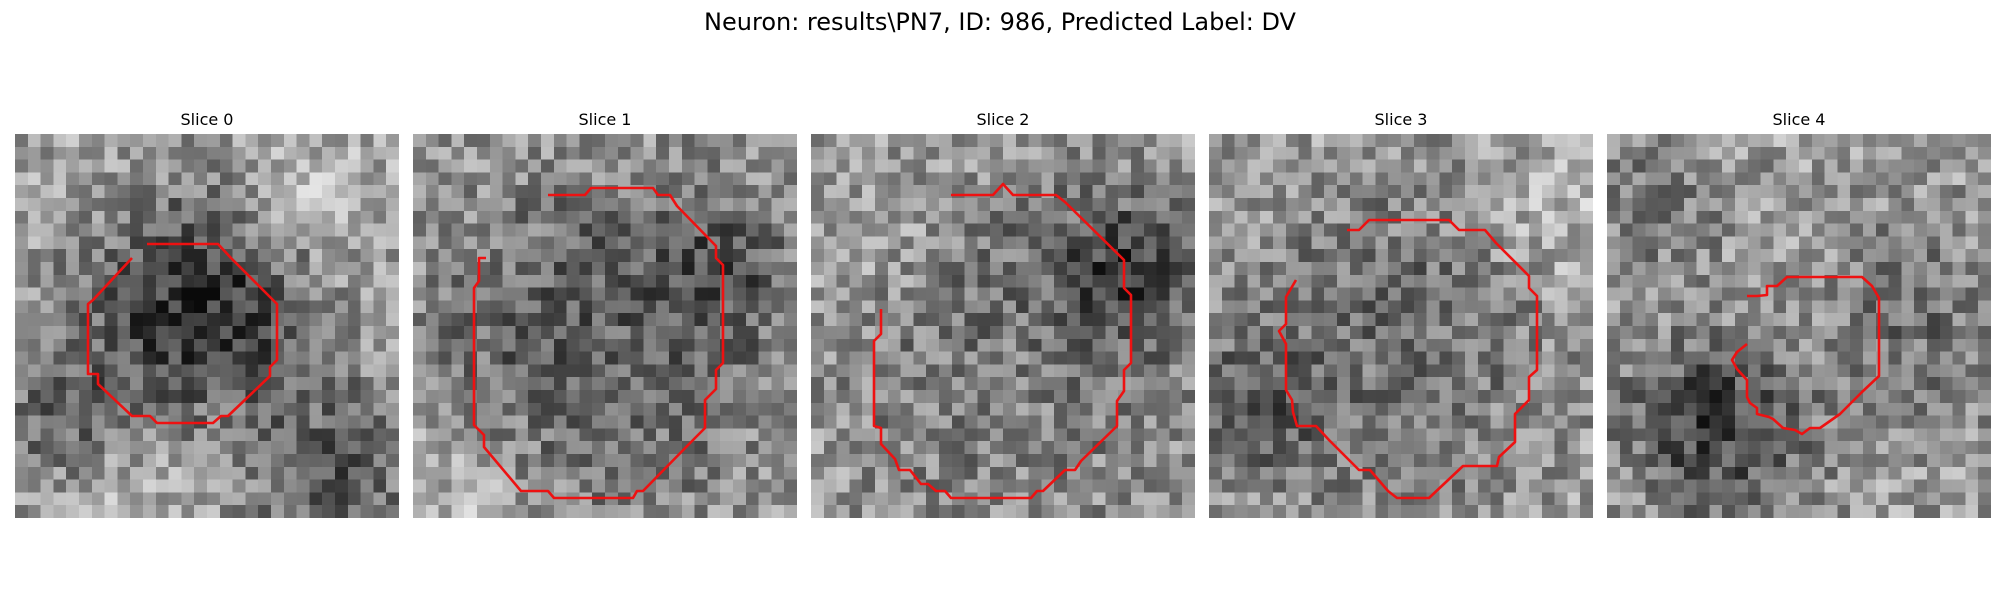 The height and width of the screenshot is (600, 2000). What do you see at coordinates (1799, 119) in the screenshot?
I see `slice-title-4: Slice 4` at bounding box center [1799, 119].